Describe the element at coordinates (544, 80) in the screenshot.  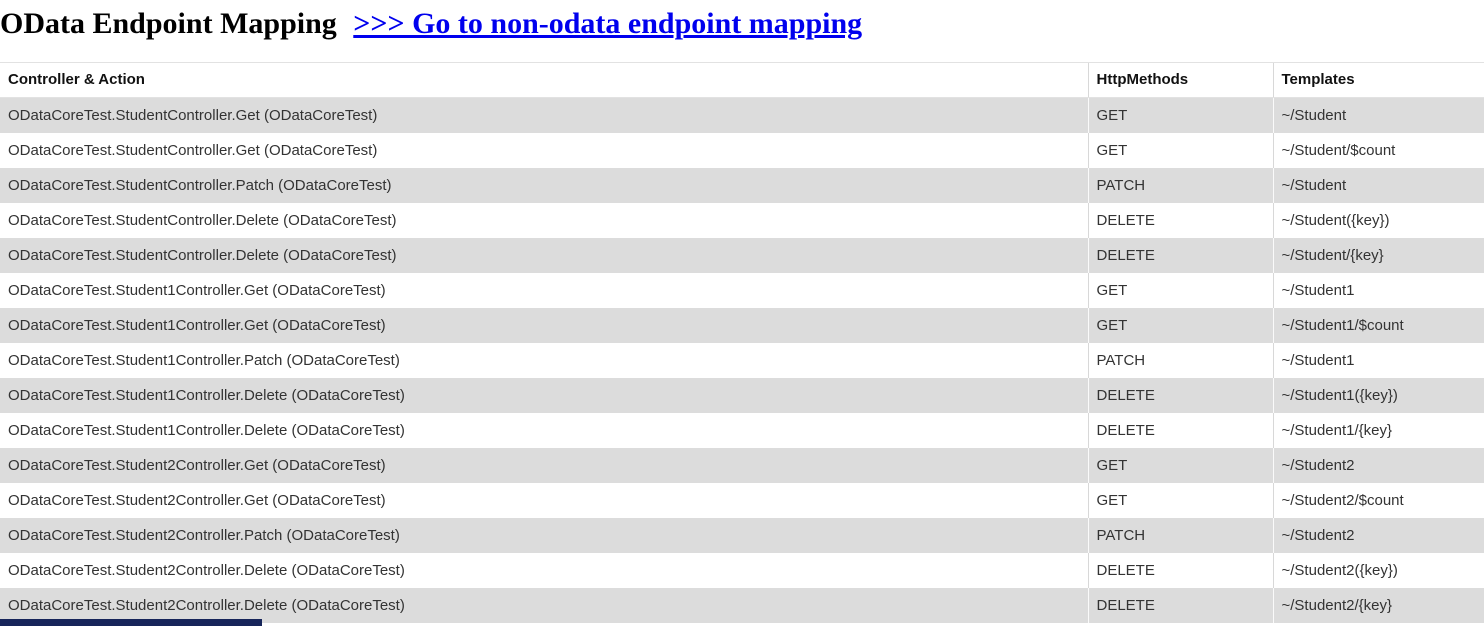
I see `column-header-controller-action: Controller & Action` at that location.